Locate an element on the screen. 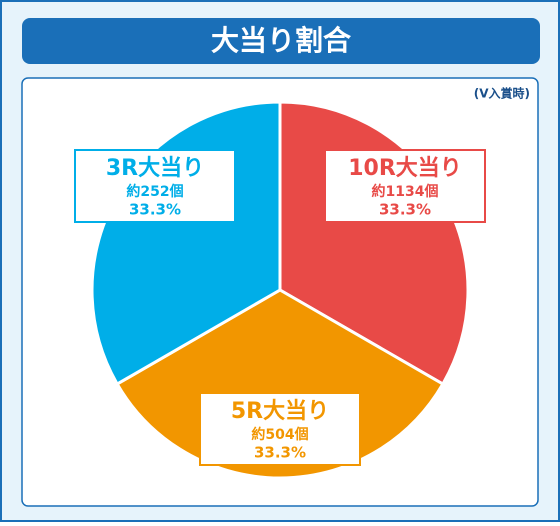 The height and width of the screenshot is (526, 560). count-label: 約504個 is located at coordinates (279, 434).